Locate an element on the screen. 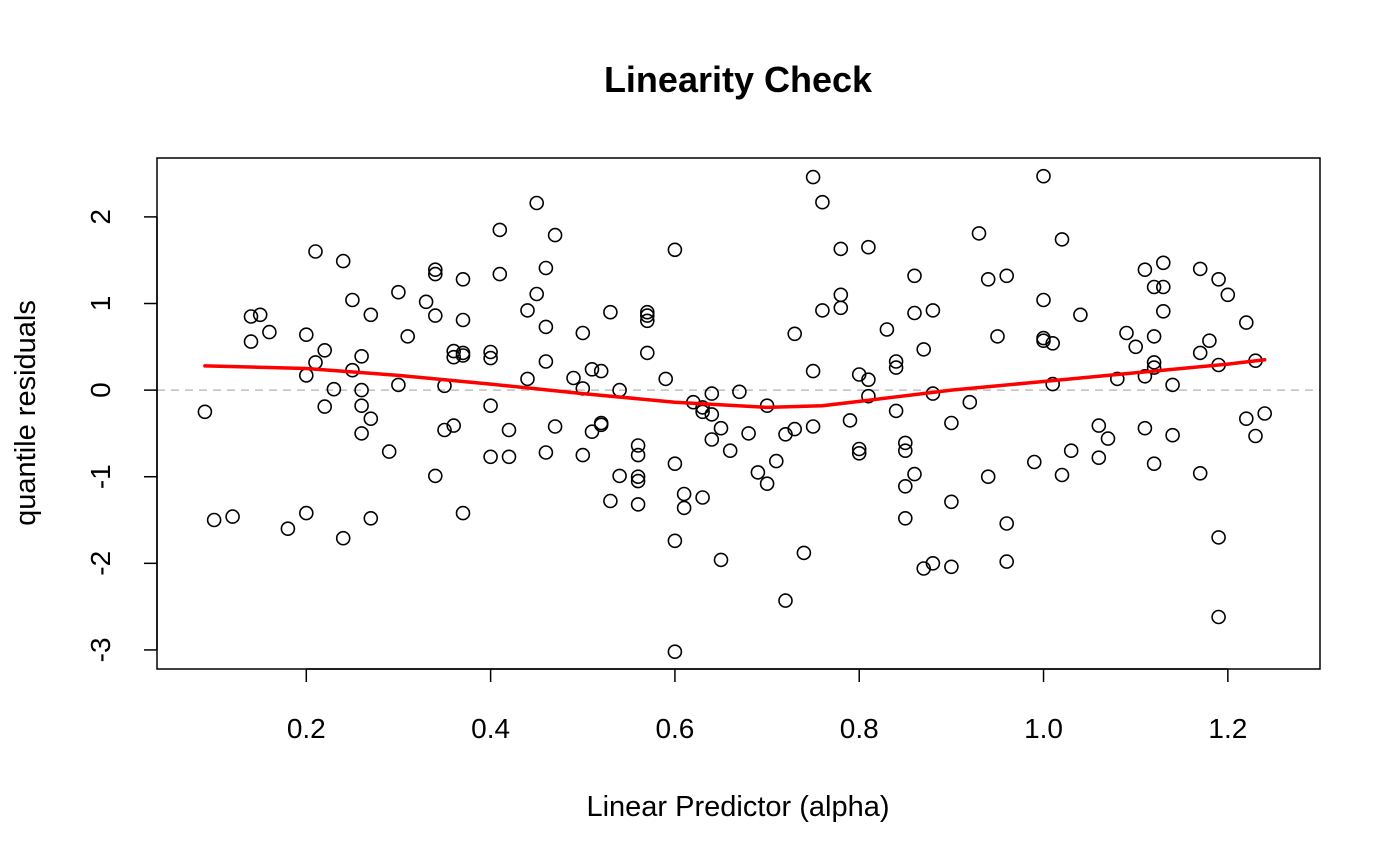  x-tick-label: 0.8 is located at coordinates (859, 728).